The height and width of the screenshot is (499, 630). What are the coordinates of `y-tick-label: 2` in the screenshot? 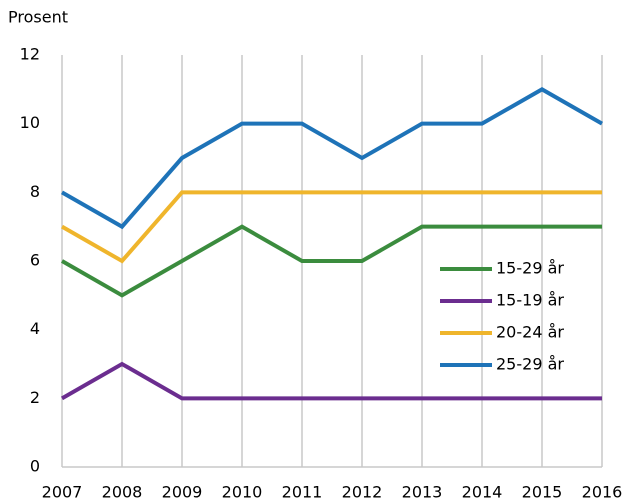 It's located at (35, 397).